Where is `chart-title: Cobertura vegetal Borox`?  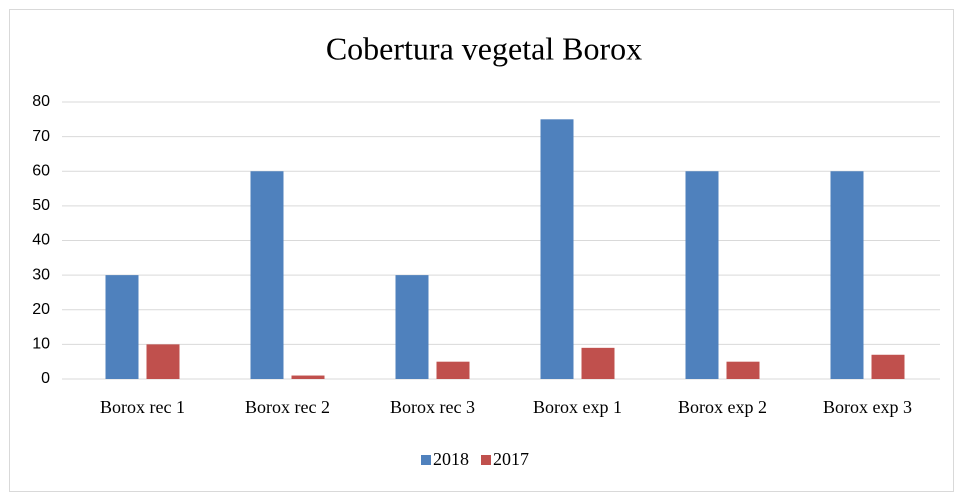 chart-title: Cobertura vegetal Borox is located at coordinates (484, 48).